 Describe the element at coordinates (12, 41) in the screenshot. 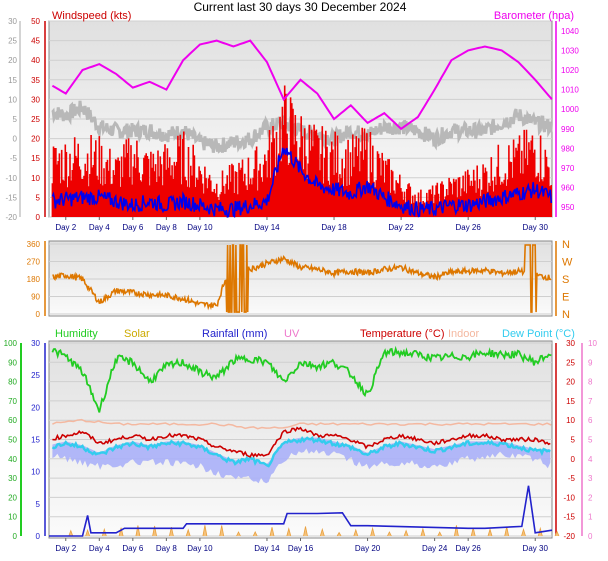

I see `wind-outer-tick-label: 25` at that location.